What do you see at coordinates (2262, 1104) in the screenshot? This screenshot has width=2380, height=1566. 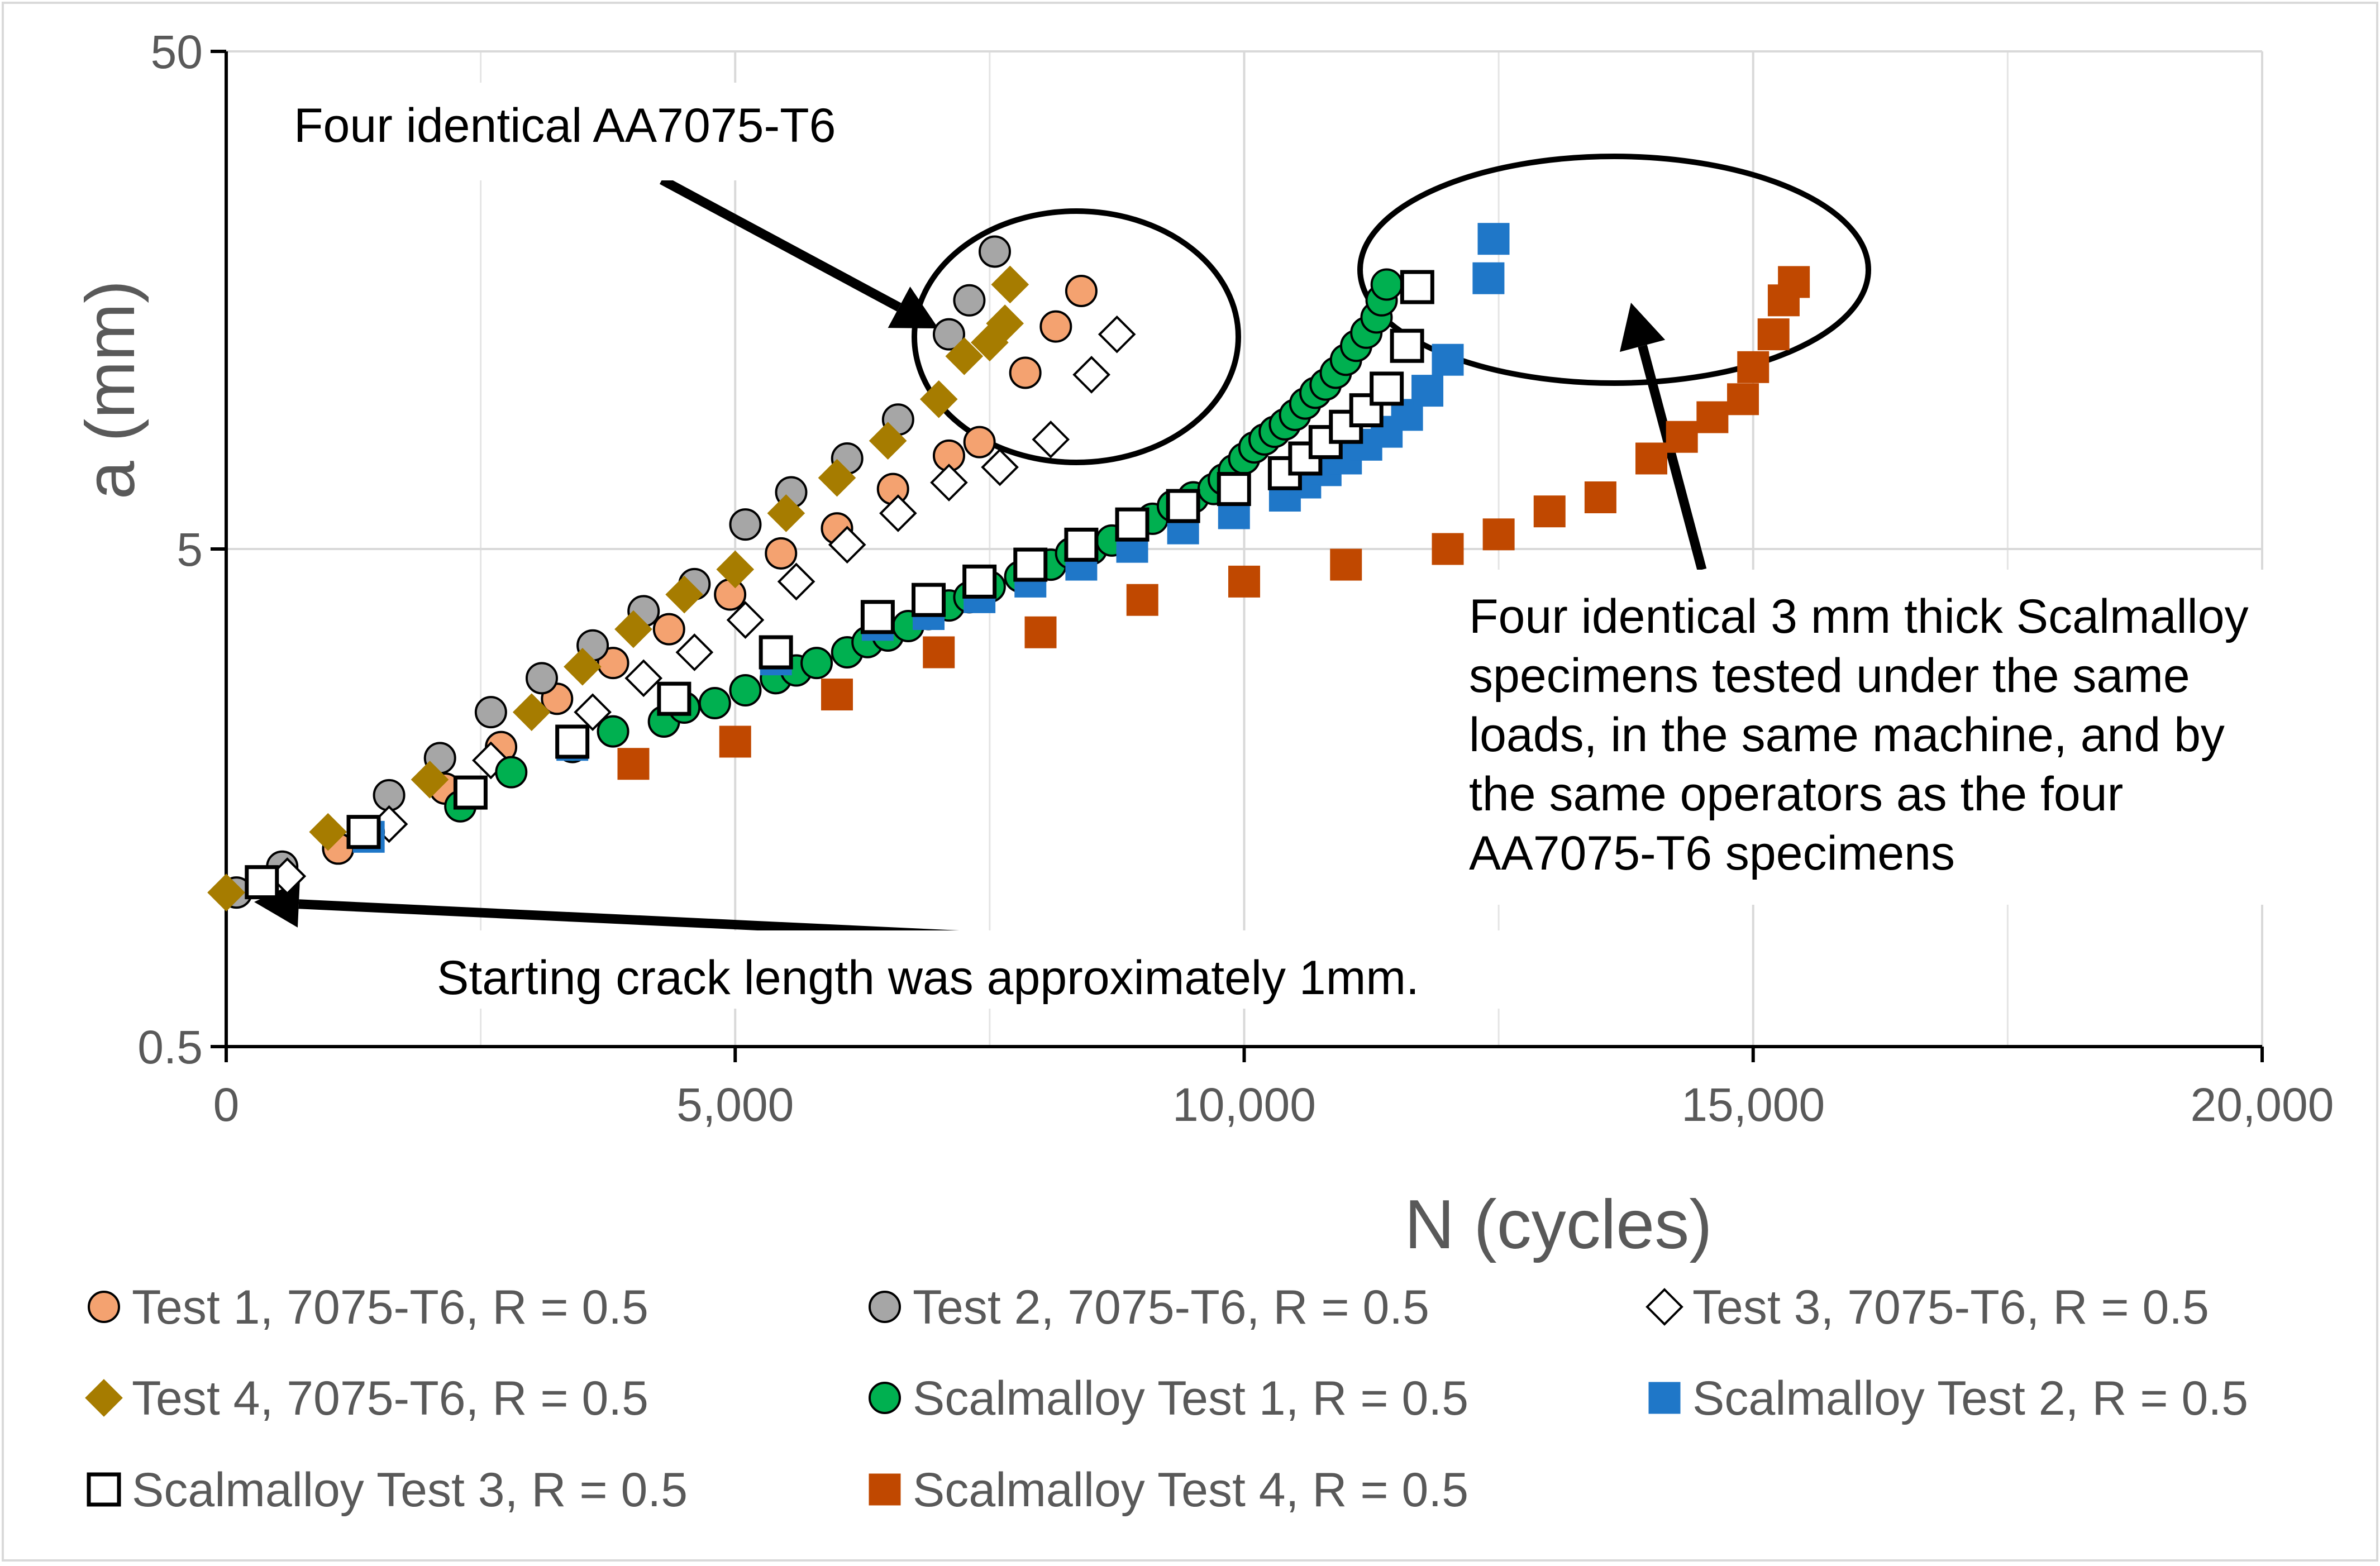 I see `x-tick-label: 20,000` at bounding box center [2262, 1104].